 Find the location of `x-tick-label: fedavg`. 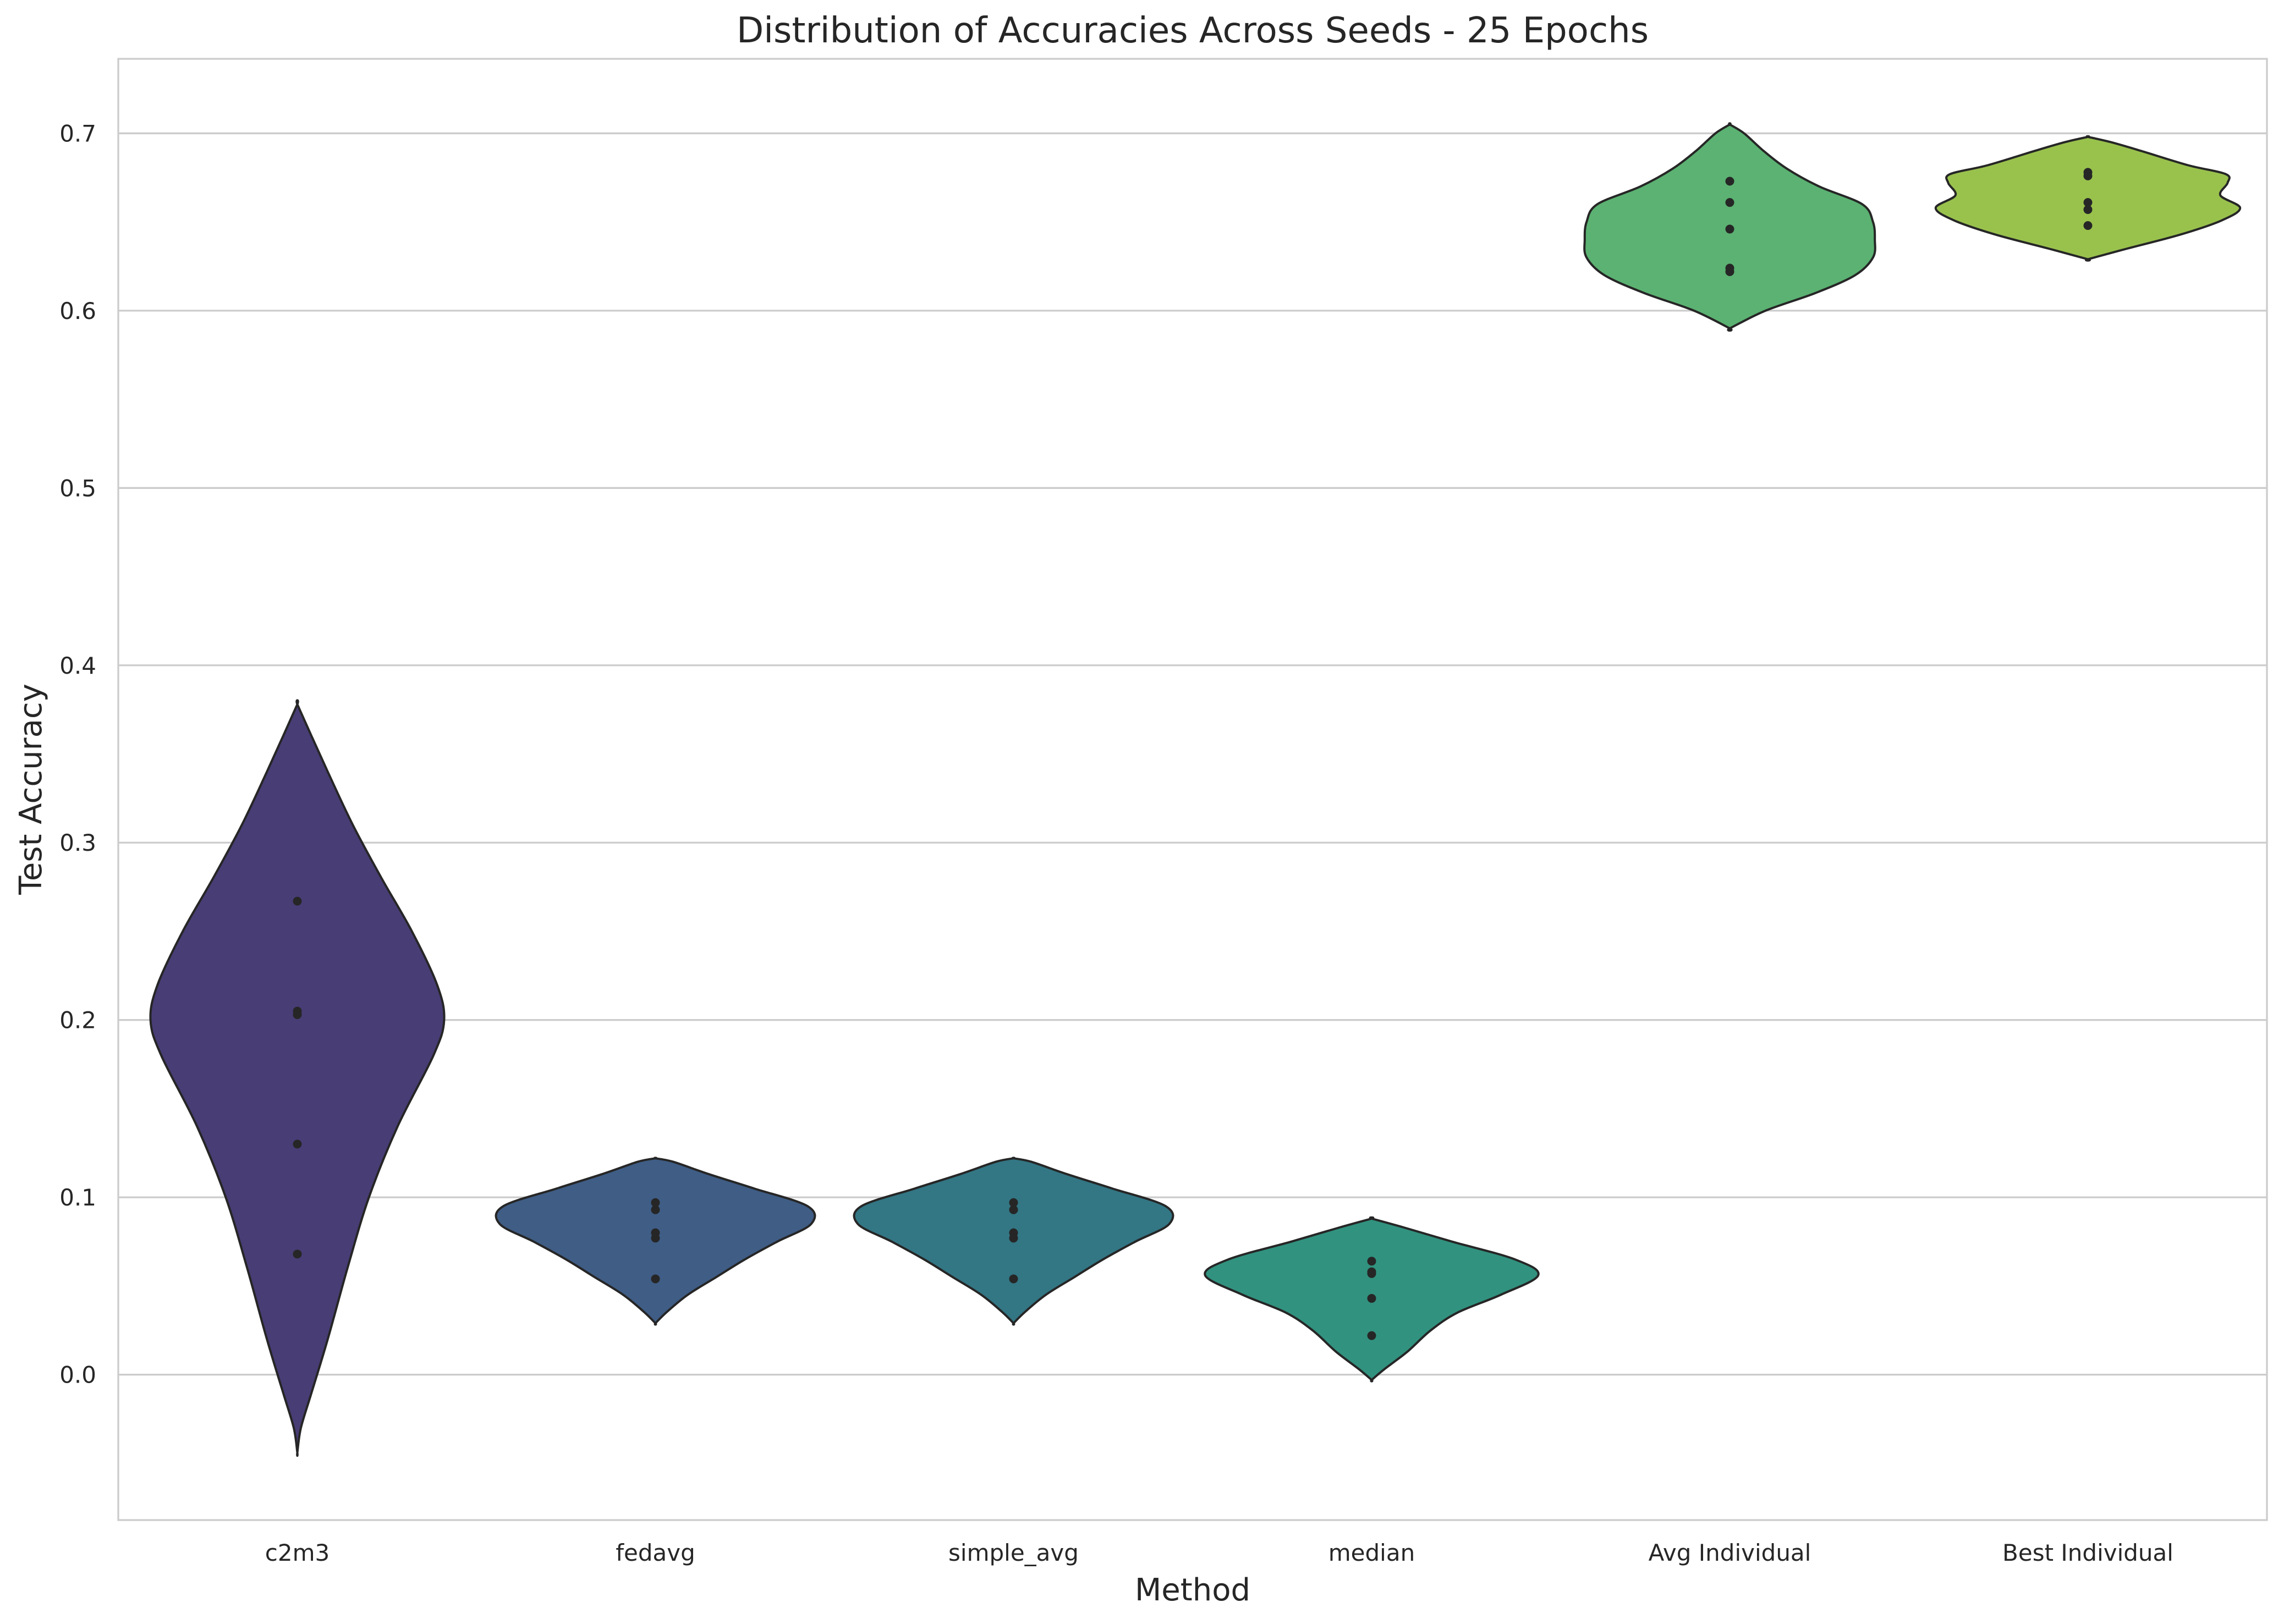

x-tick-label: fedavg is located at coordinates (655, 1552).